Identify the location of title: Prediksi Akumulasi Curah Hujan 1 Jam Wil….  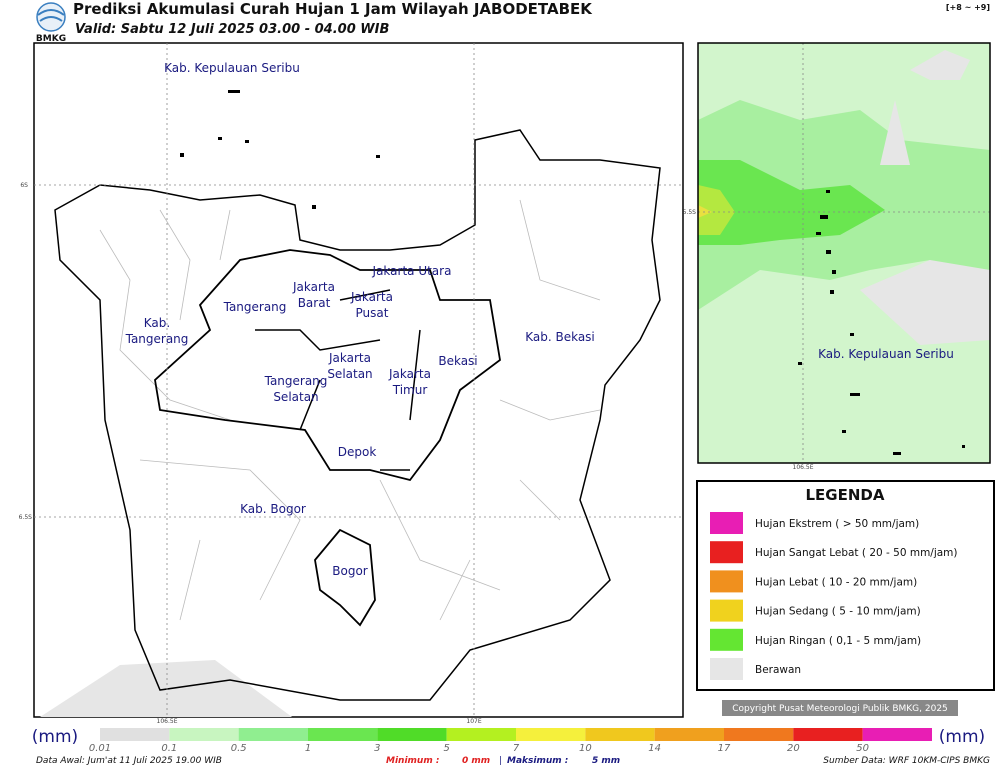
(333, 9).